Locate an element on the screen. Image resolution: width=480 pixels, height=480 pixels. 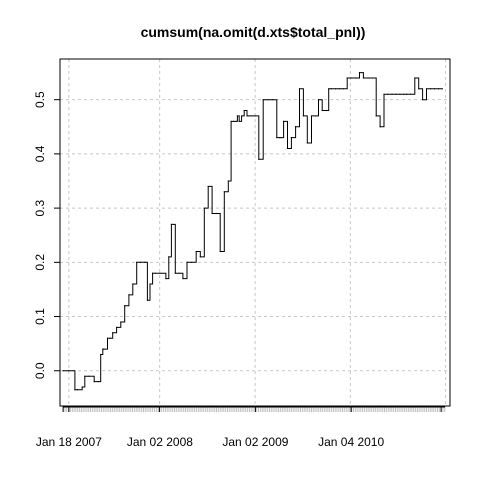
y-tick-label: 0.1 is located at coordinates (40, 316).